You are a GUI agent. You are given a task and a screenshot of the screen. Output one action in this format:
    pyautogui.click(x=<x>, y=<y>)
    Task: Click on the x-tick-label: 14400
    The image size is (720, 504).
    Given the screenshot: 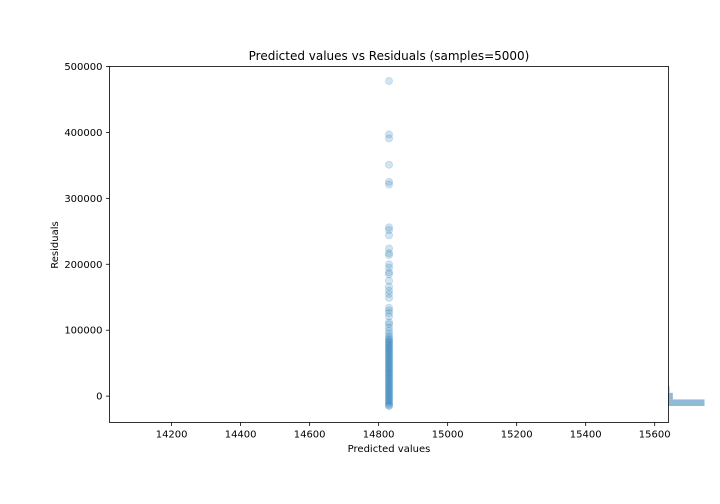 What is the action you would take?
    pyautogui.click(x=241, y=435)
    